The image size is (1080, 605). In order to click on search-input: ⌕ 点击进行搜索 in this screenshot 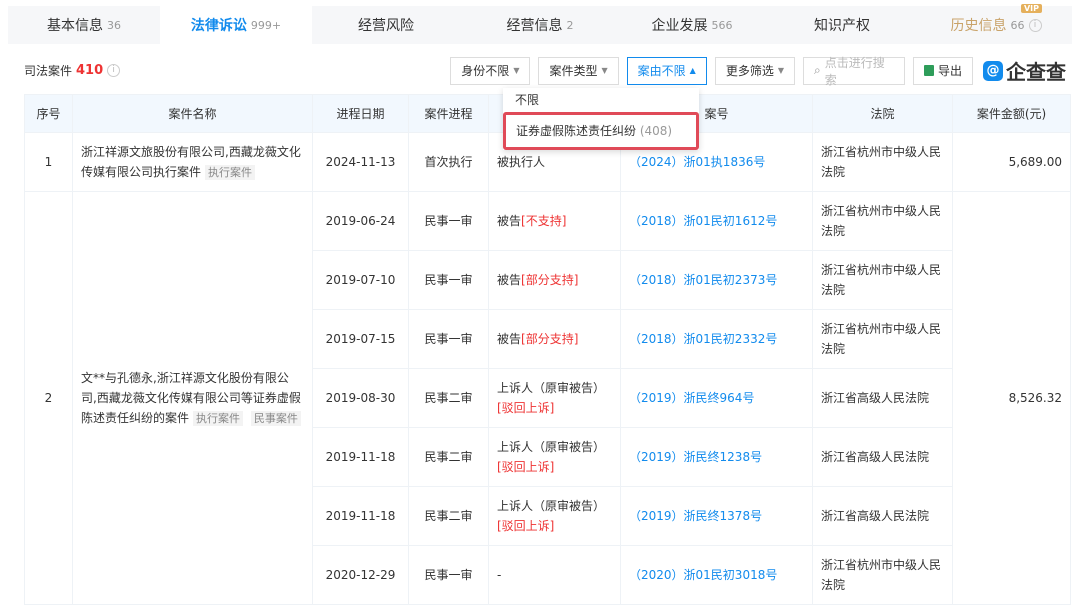, I will do `click(853, 71)`.